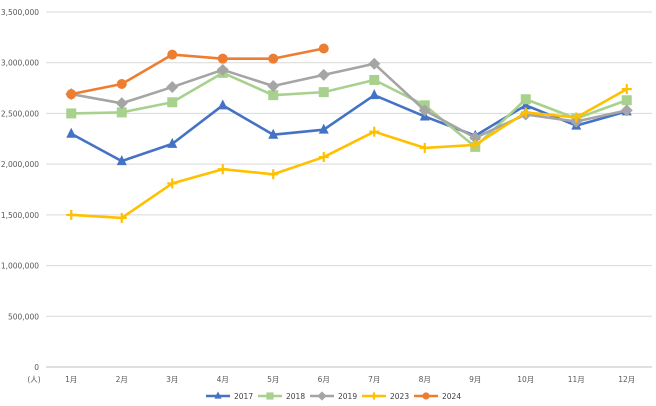  What do you see at coordinates (331, 379) in the screenshot?
I see `x-axis-tick-labels: (人) 1月 2月 3月 4月 5月 6月 7月 8月 9月 10月 11月 12月` at bounding box center [331, 379].